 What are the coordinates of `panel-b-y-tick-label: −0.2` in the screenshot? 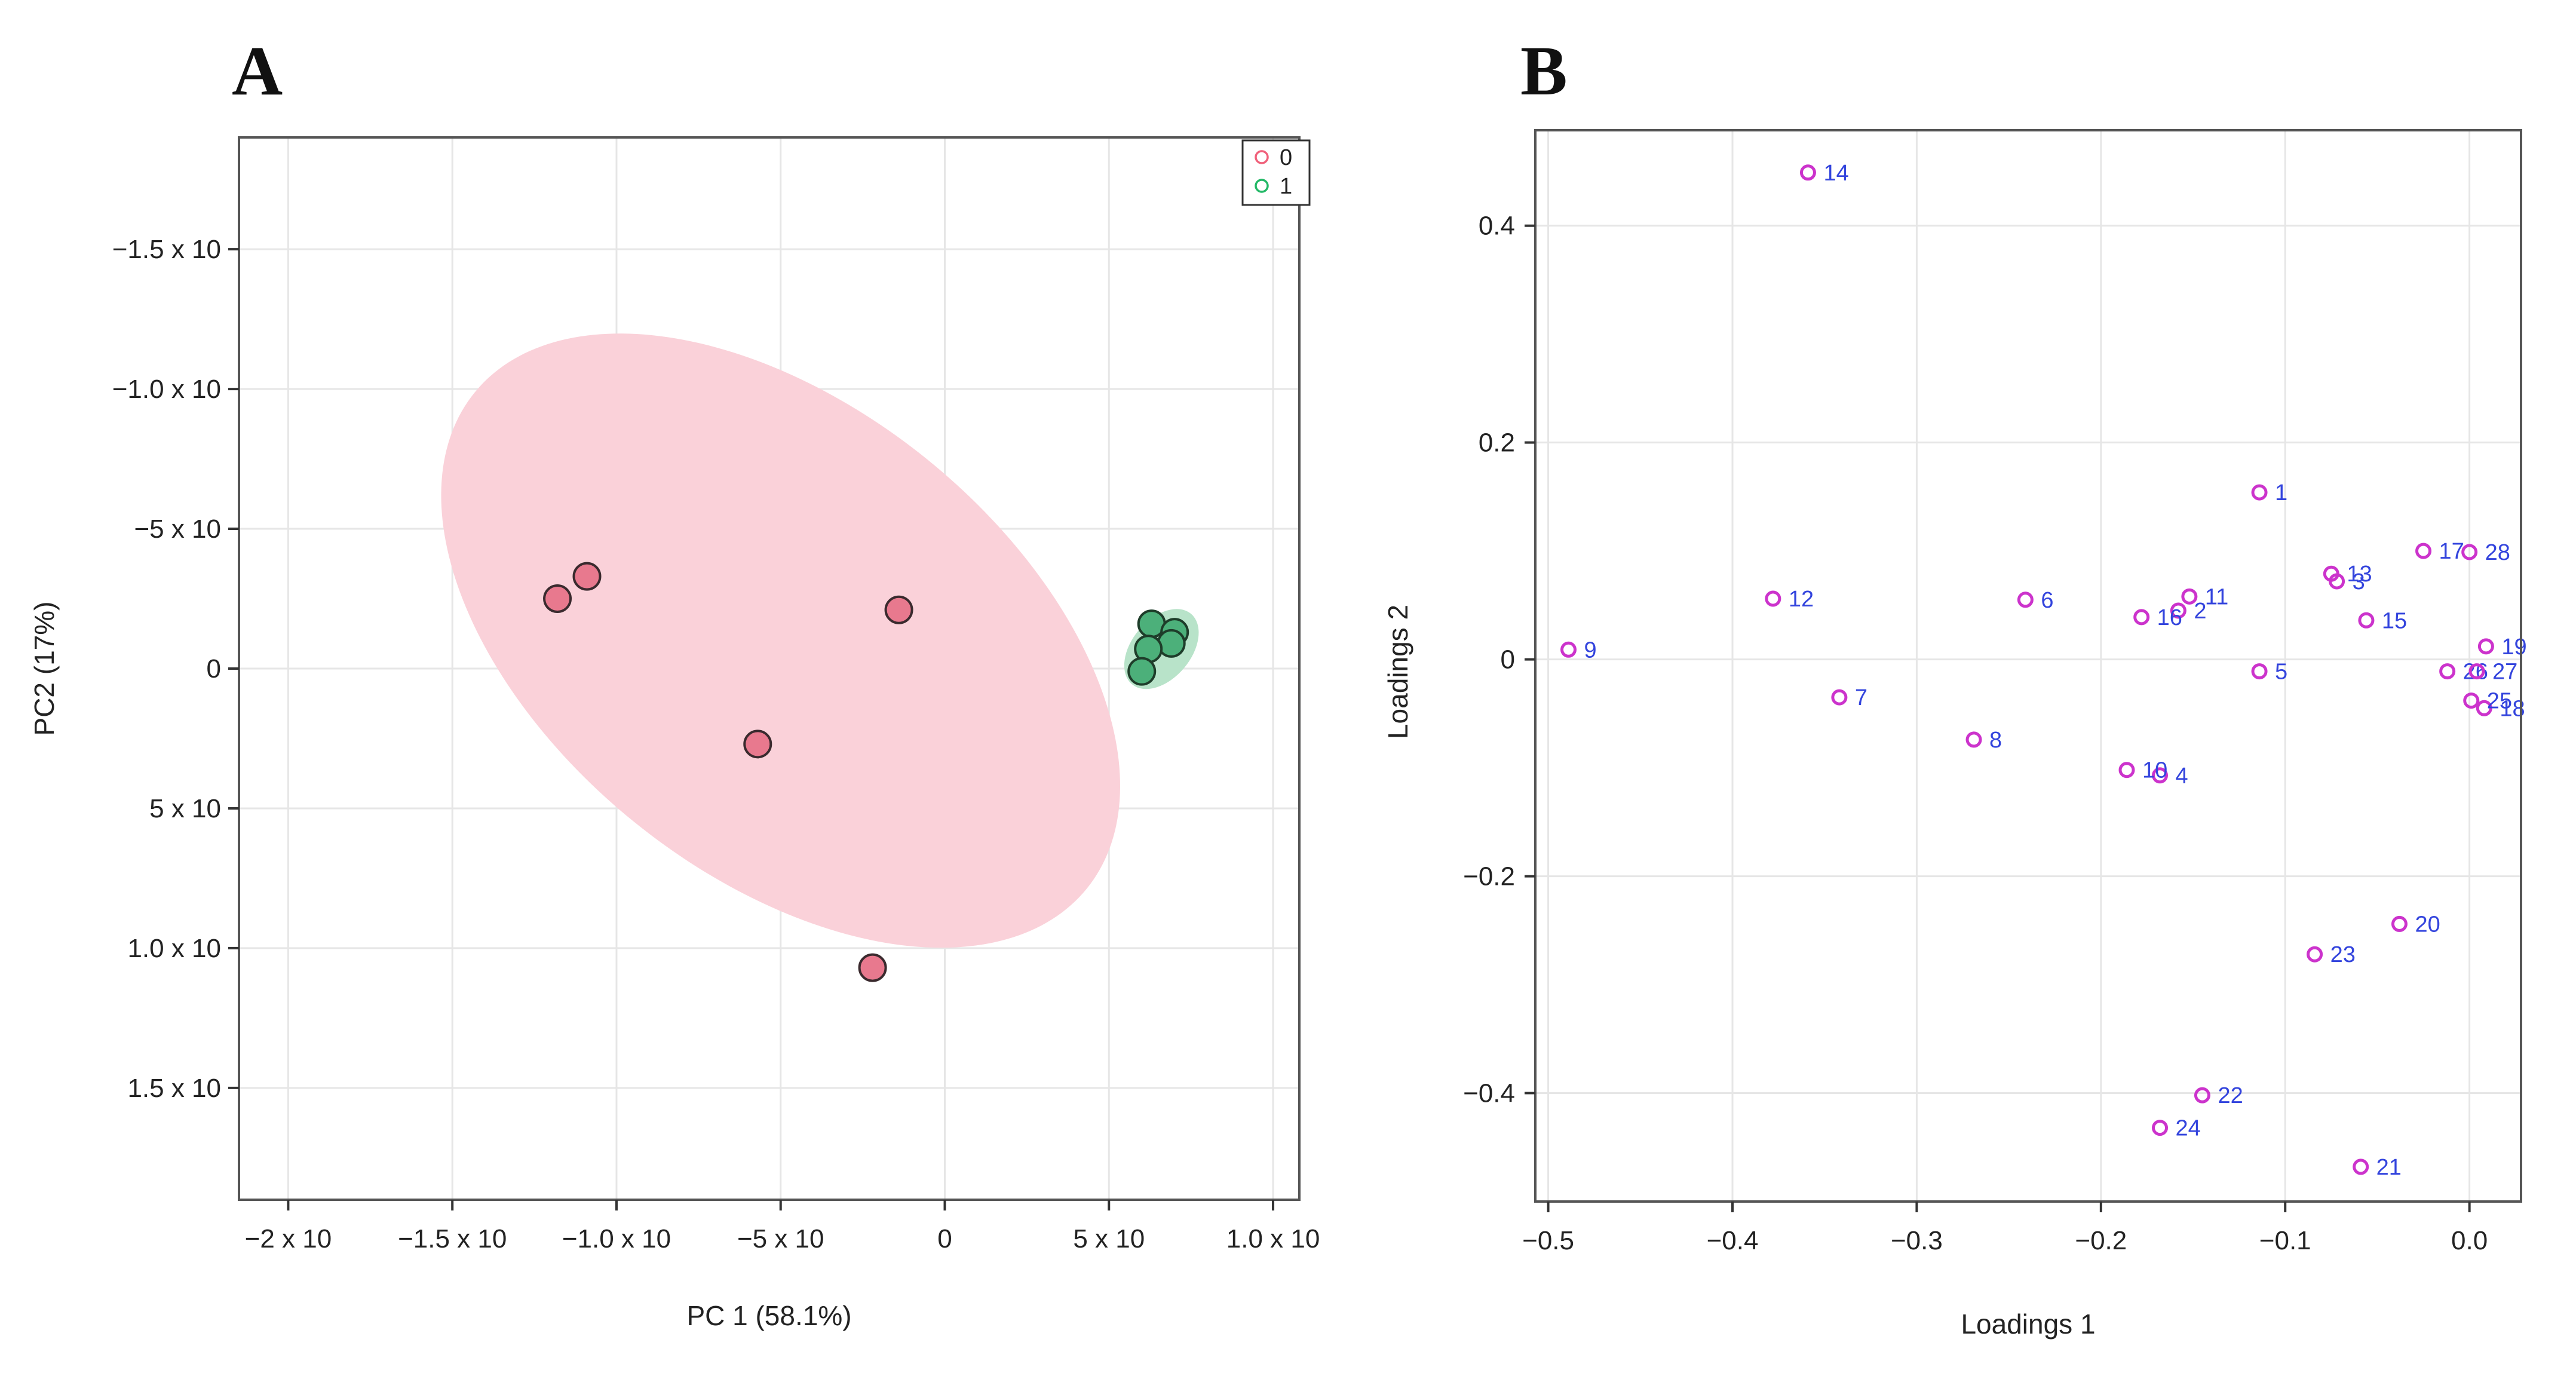 It's located at (1489, 876).